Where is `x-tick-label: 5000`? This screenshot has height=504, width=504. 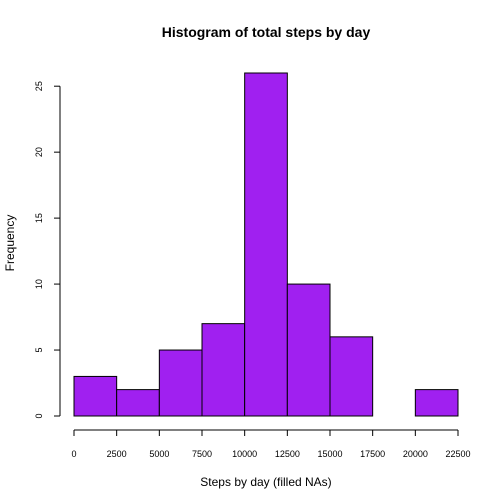
x-tick-label: 5000 is located at coordinates (159, 454).